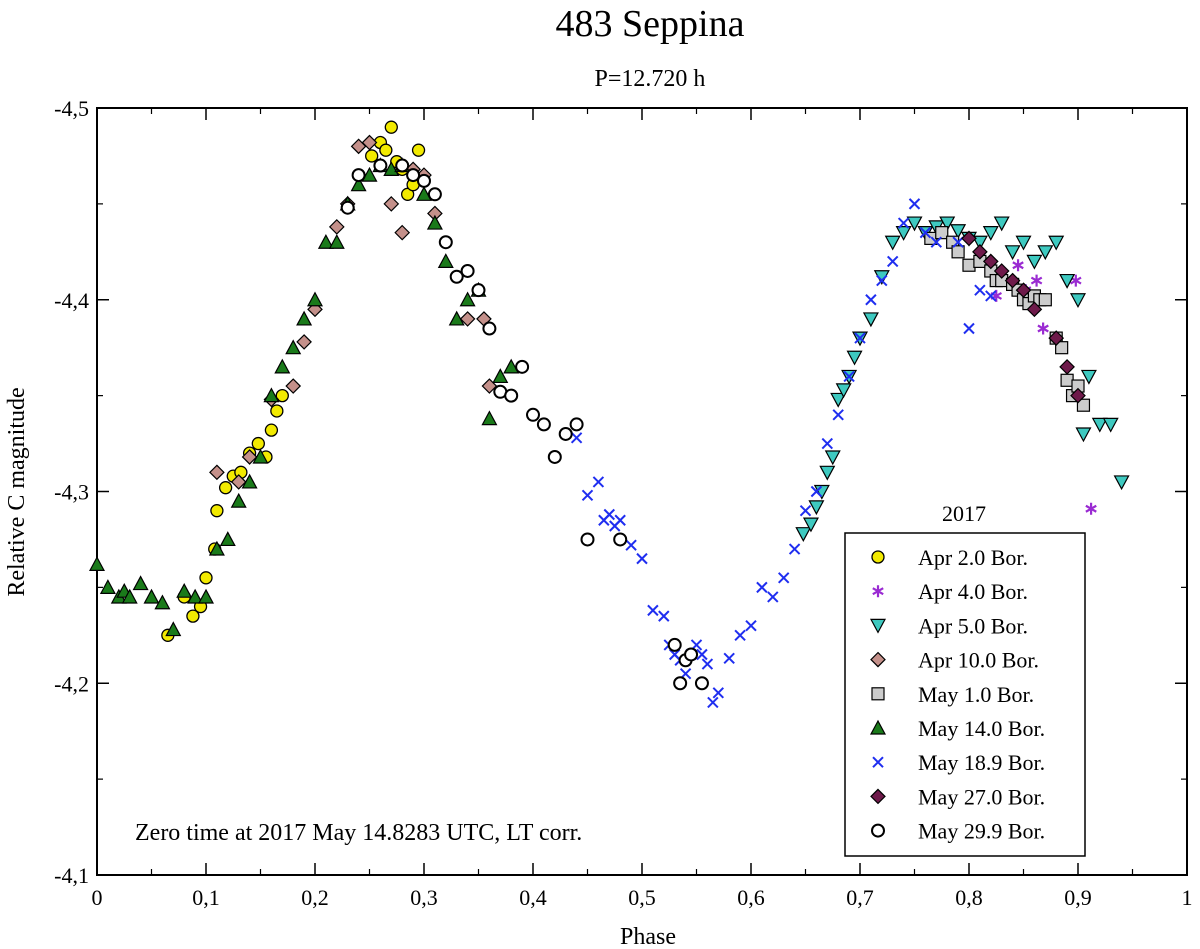 Image resolution: width=1200 pixels, height=949 pixels. Describe the element at coordinates (1078, 897) in the screenshot. I see `x-tick-label: 0,9` at that location.